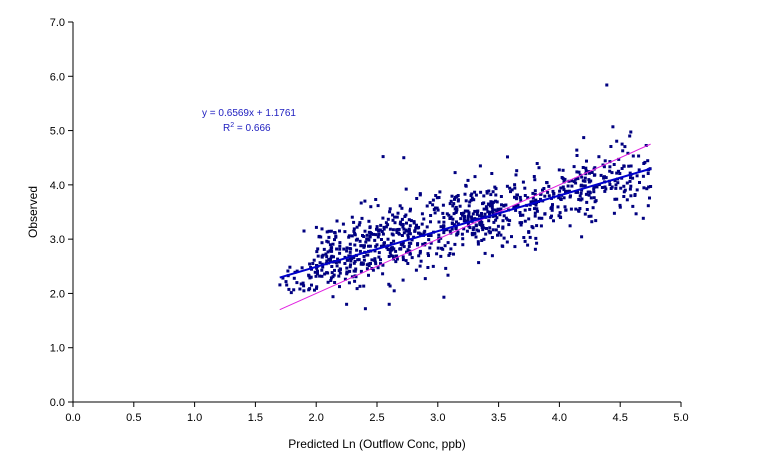  What do you see at coordinates (33, 212) in the screenshot?
I see `y-axis-title: Observed` at bounding box center [33, 212].